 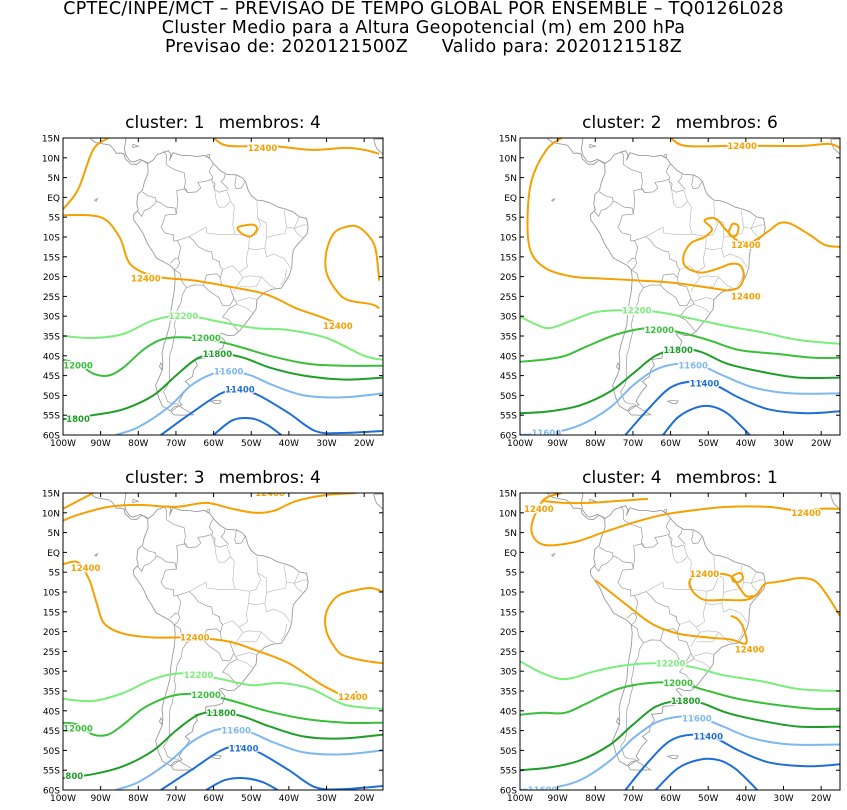 I want to click on lon-tick-label: 90W, so click(x=100, y=799).